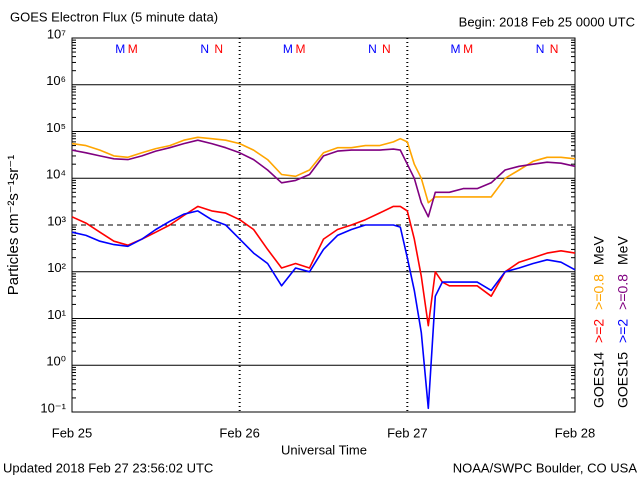 The image size is (640, 480). Describe the element at coordinates (56, 80) in the screenshot. I see `y-tick-label: 10⁶` at that location.